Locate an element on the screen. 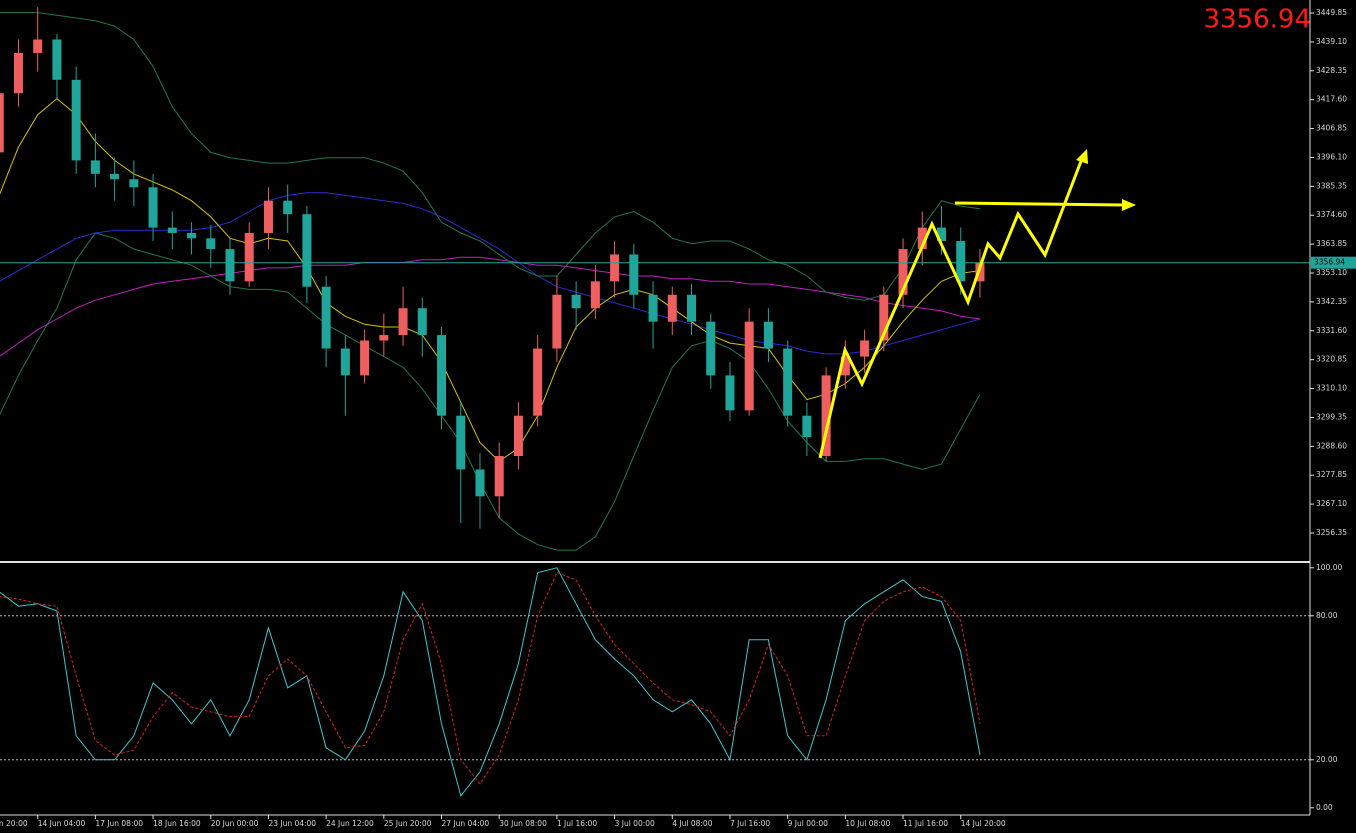 The width and height of the screenshot is (1356, 833). y-tick-label: 3342.35 is located at coordinates (1331, 301).